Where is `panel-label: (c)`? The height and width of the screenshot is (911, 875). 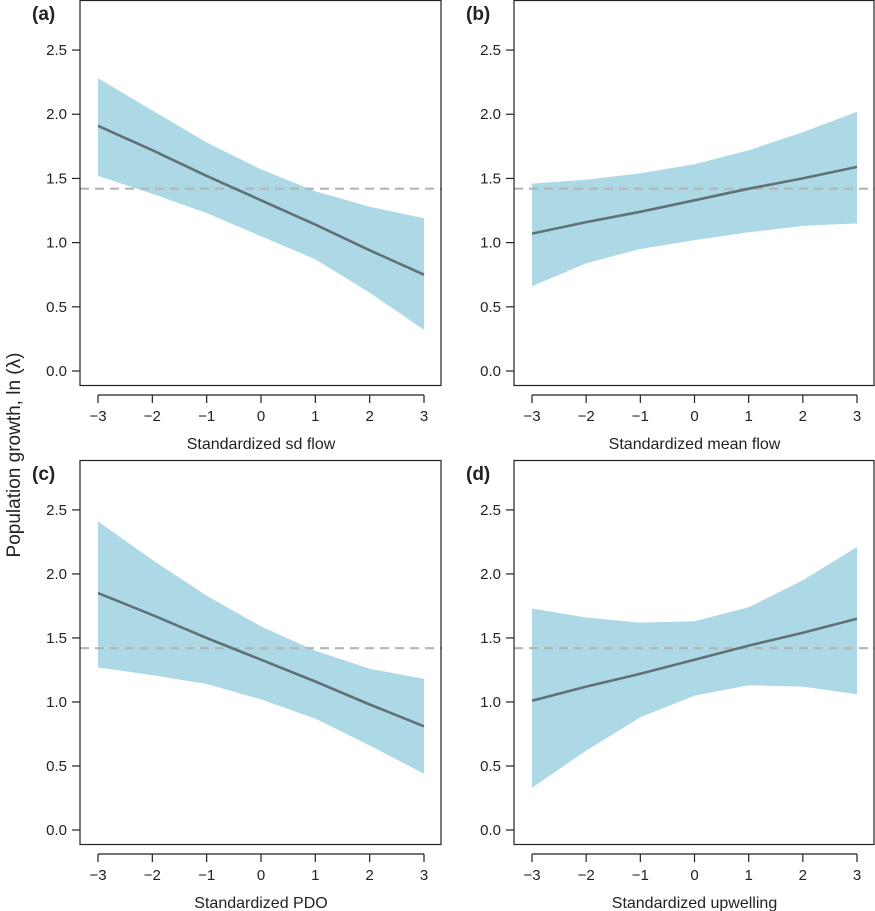 panel-label: (c) is located at coordinates (43, 474).